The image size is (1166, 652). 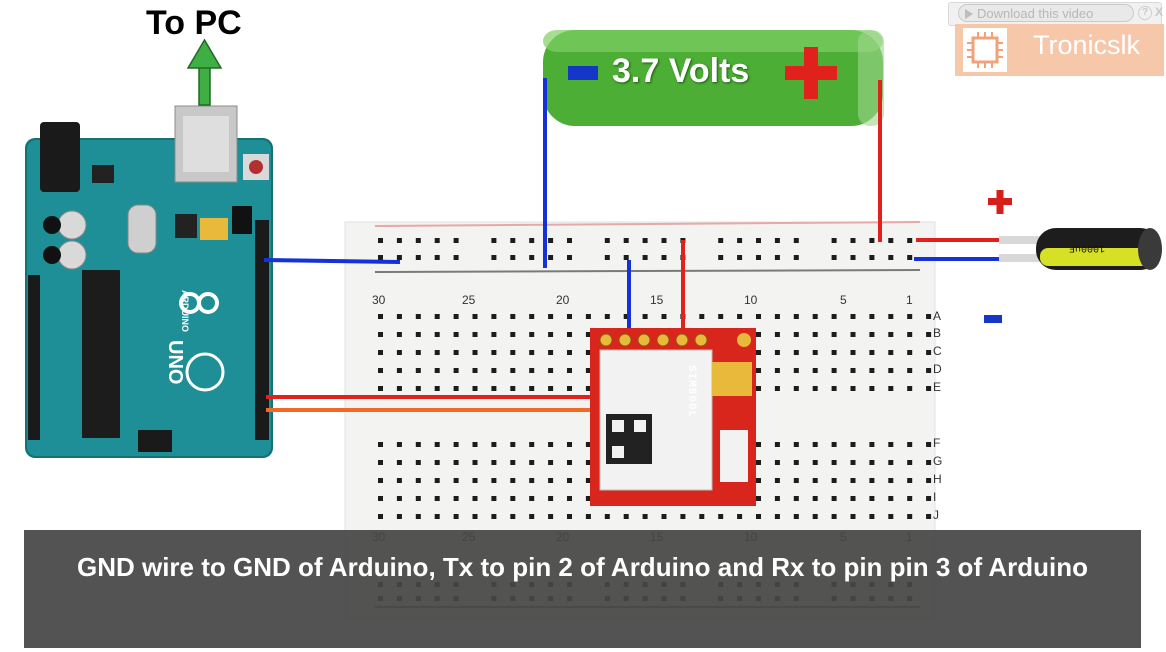 I want to click on uno-badge, so click(x=205, y=372).